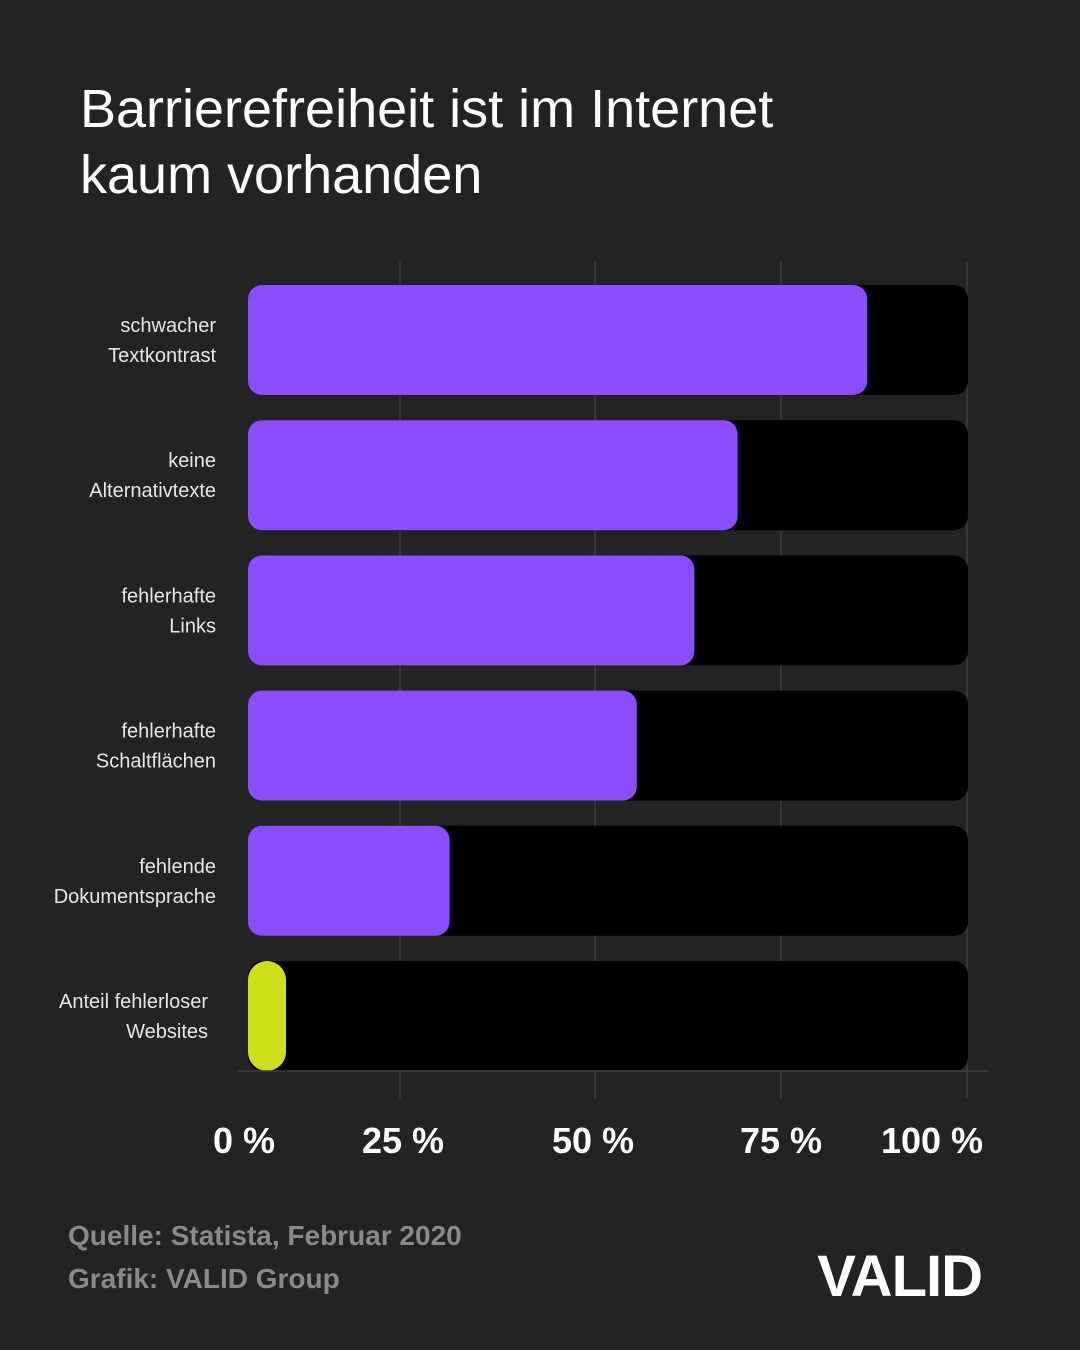 This screenshot has height=1350, width=1080. Describe the element at coordinates (167, 1032) in the screenshot. I see `category-label-line: Websites` at that location.